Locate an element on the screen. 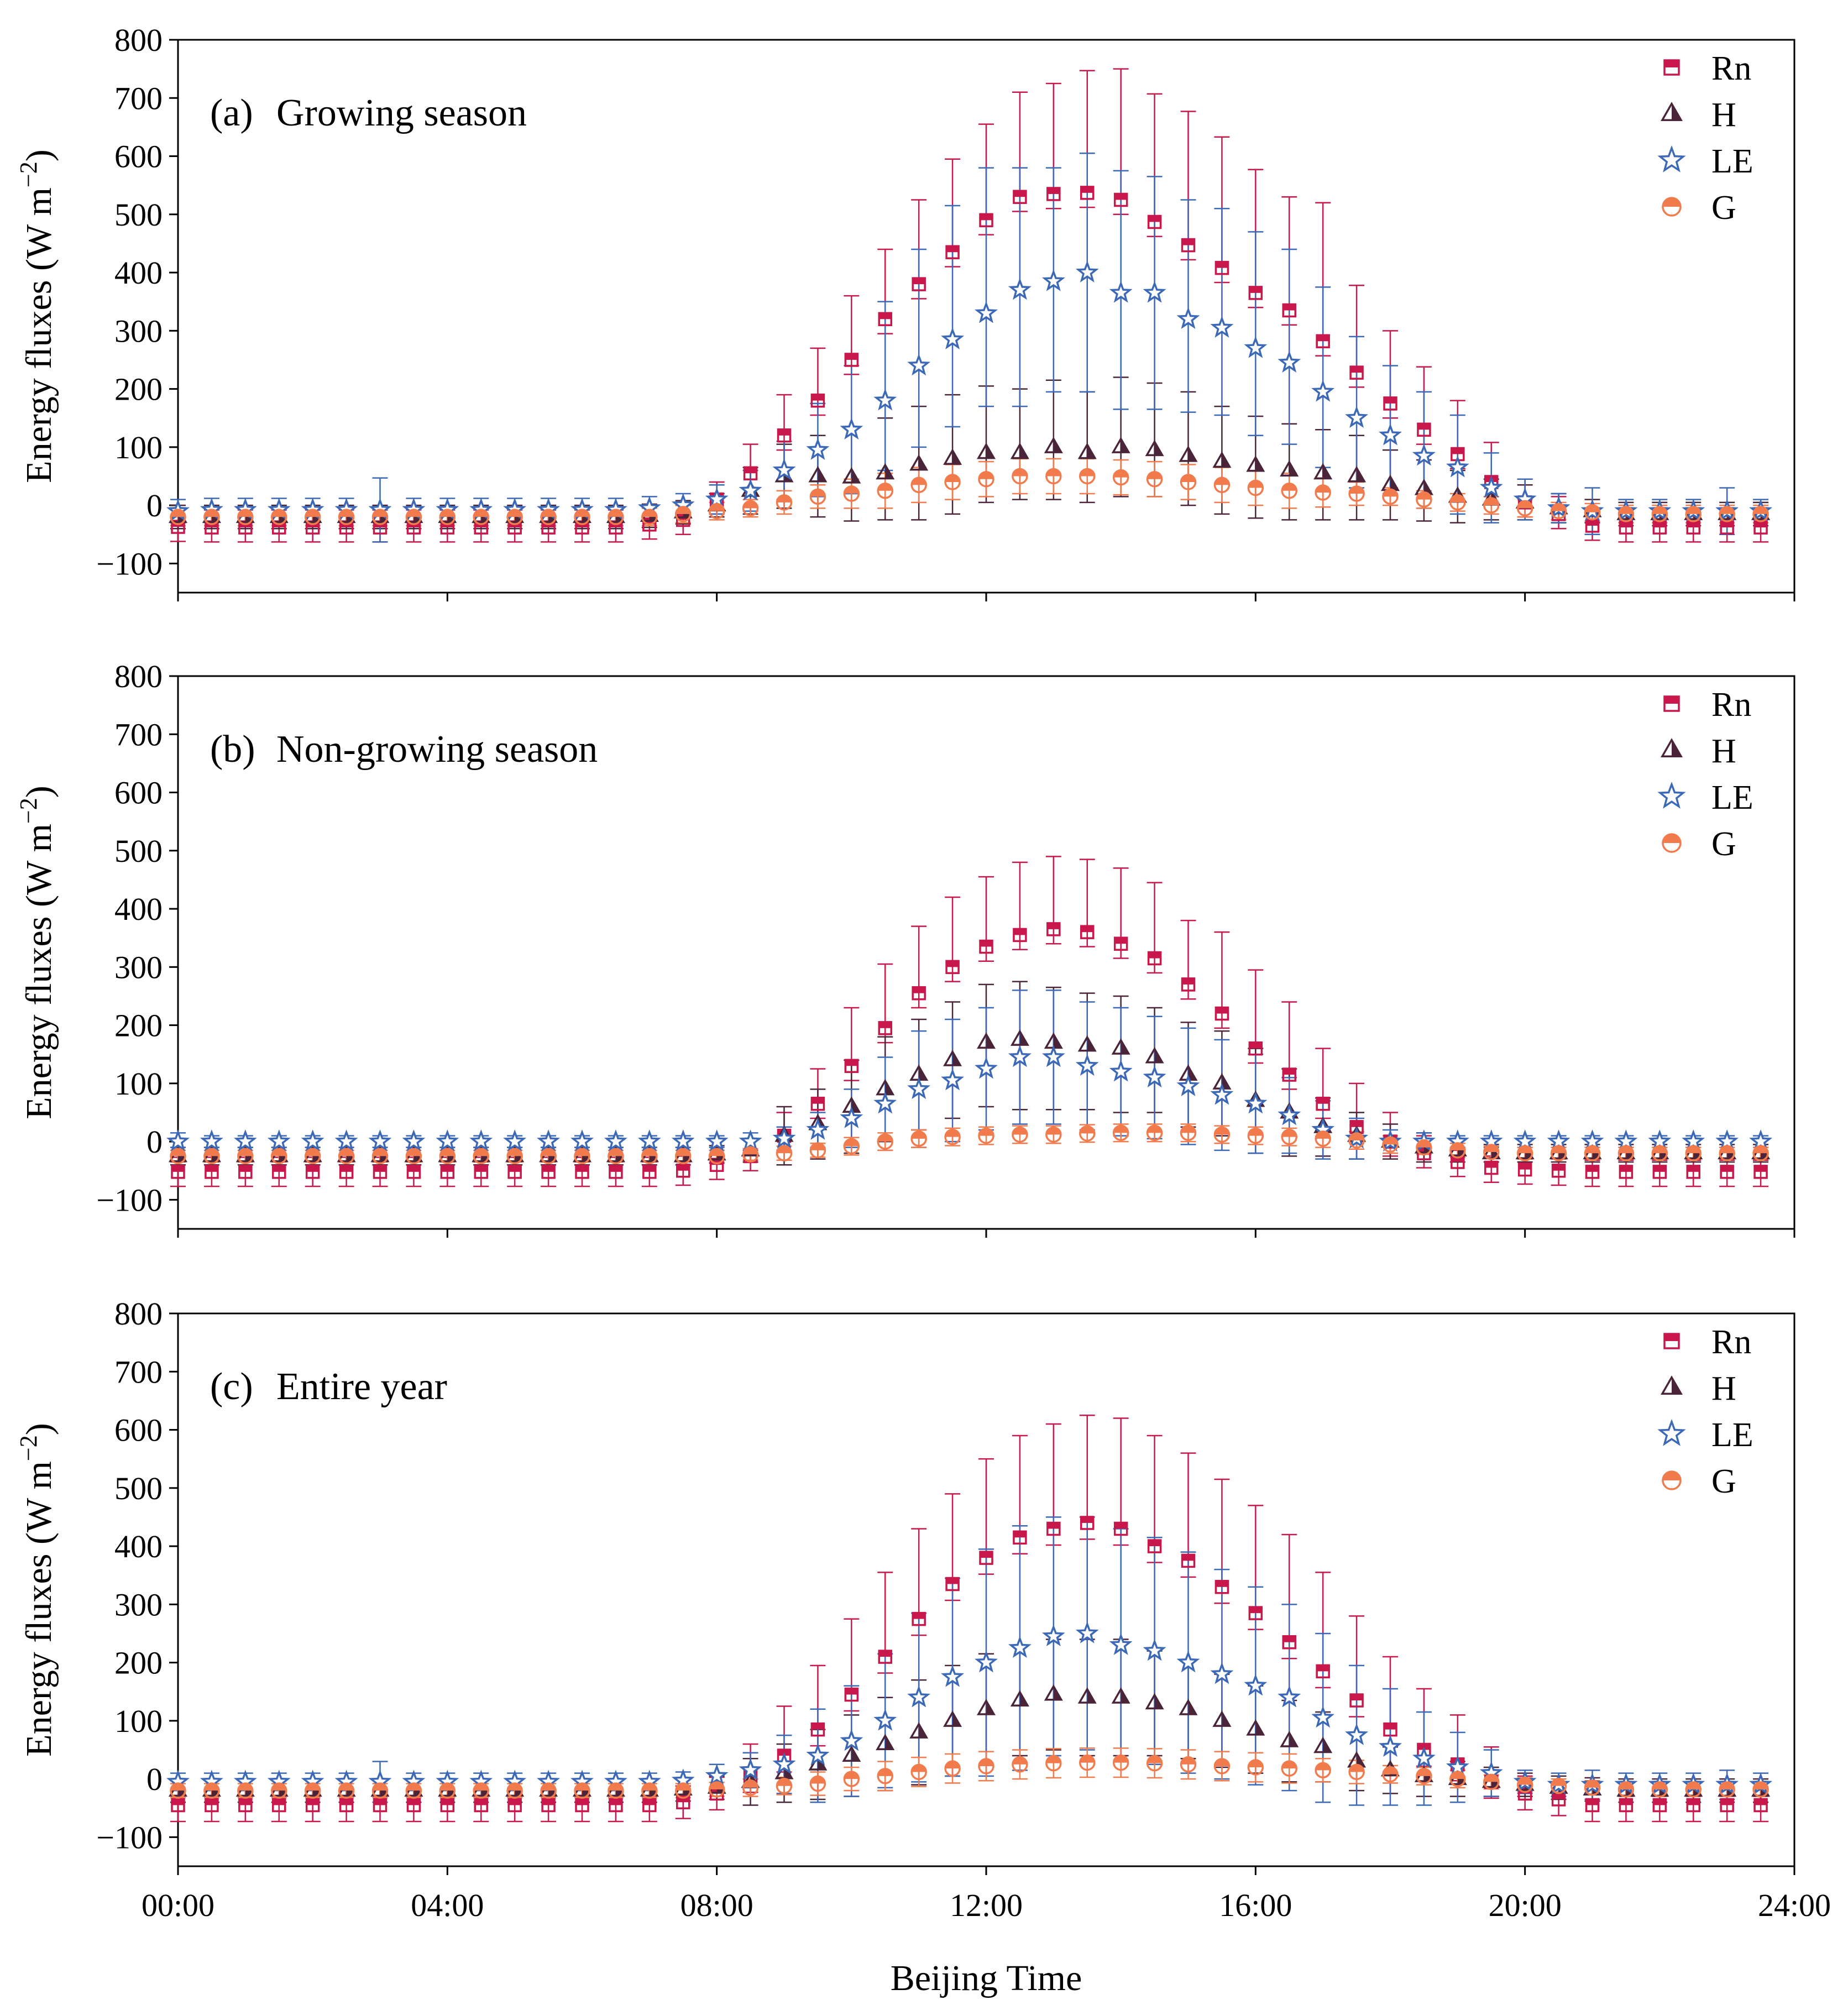 This screenshot has width=1848, height=2005. y-tick-label: 700 is located at coordinates (138, 1372).